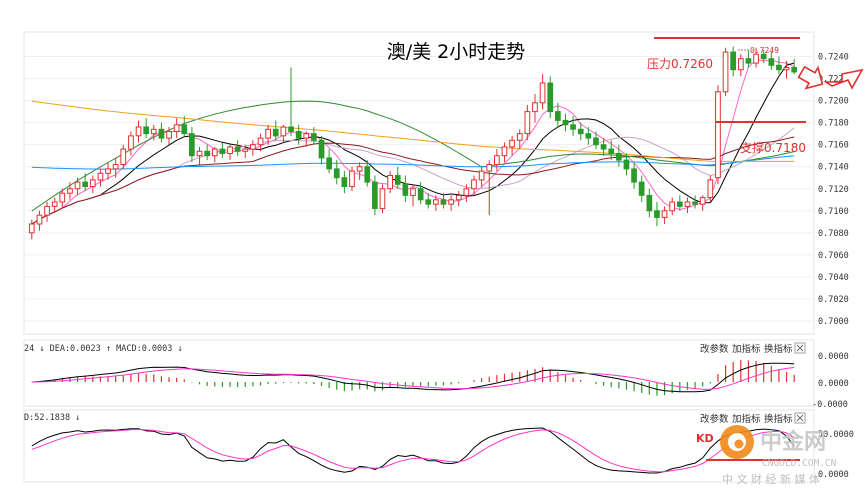 The image size is (868, 498). Describe the element at coordinates (771, 479) in the screenshot. I see `watermark-tagline: 中 文 财 经 新 媒 体` at that location.